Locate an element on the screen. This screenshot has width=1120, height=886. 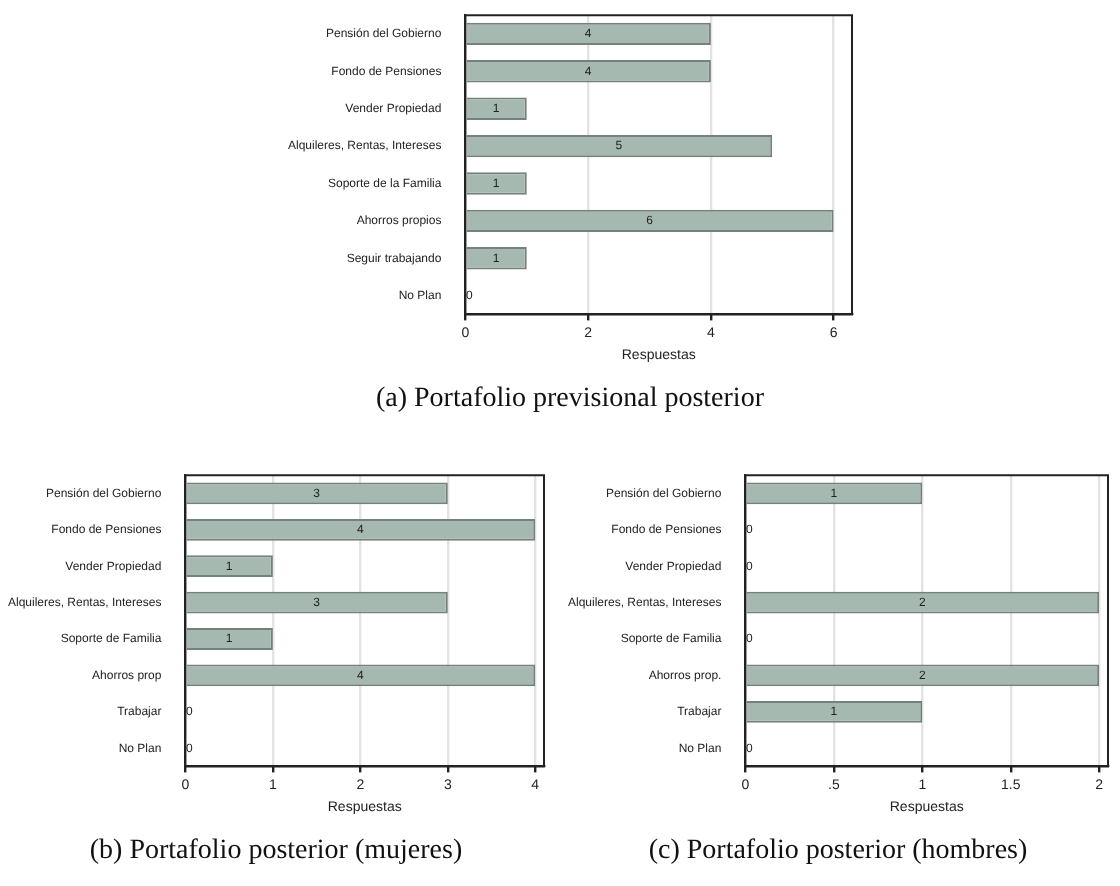
text: (b) Portafolio posterior (mujeres) is located at coordinates (276, 852).